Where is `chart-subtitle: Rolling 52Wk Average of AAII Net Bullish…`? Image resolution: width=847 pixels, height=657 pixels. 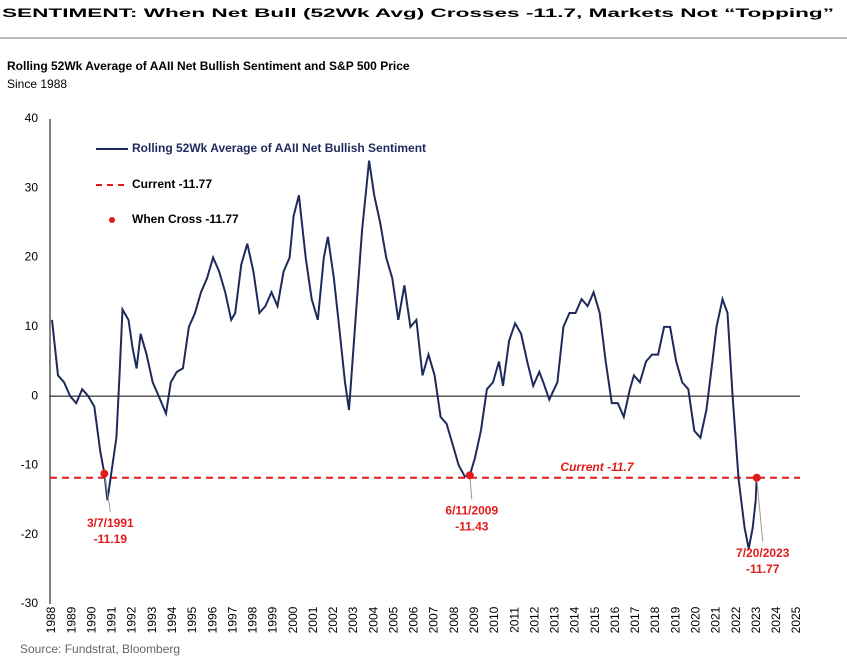
chart-subtitle: Rolling 52Wk Average of AAII Net Bullish… is located at coordinates (208, 66).